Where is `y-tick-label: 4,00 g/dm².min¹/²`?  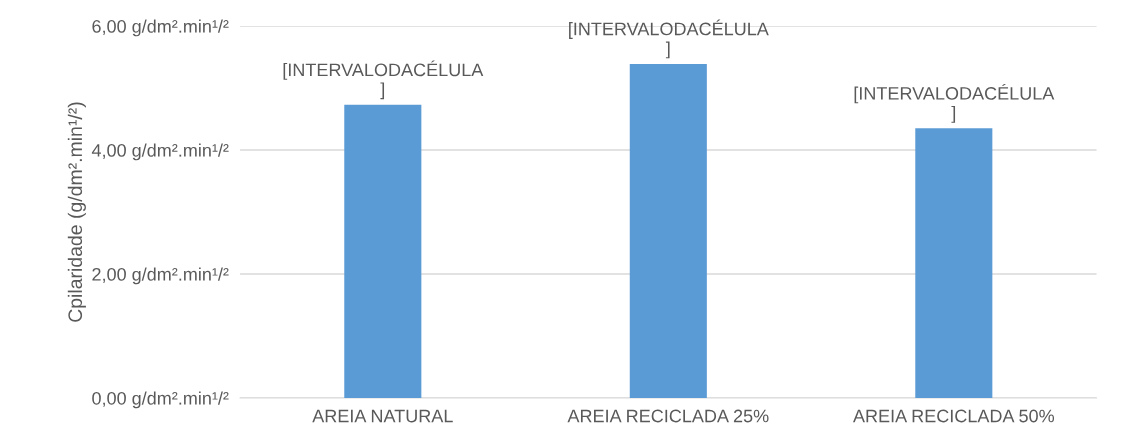 y-tick-label: 4,00 g/dm².min¹/² is located at coordinates (160, 152).